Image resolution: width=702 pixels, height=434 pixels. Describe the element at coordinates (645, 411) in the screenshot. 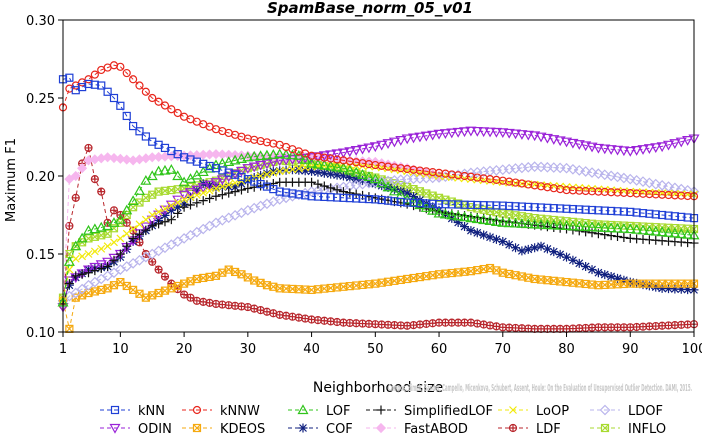

I see `legend-label: LDOF` at that location.